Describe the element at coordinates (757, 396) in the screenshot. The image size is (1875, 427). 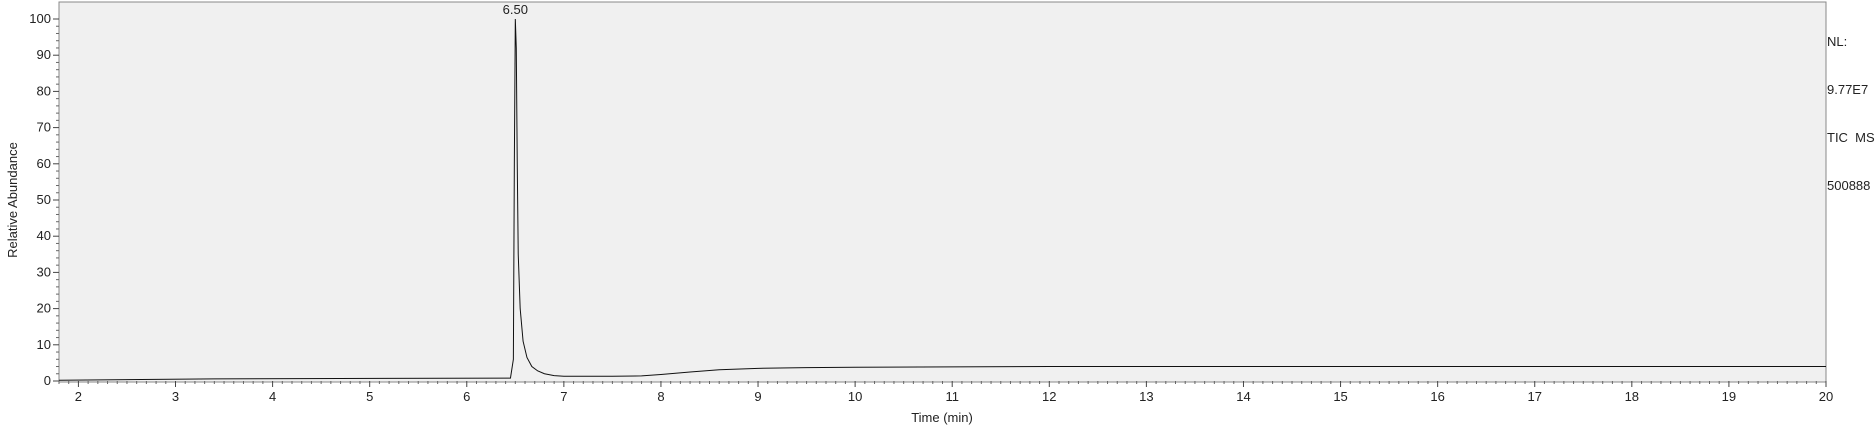
I see `x-tick-label: 9` at that location.